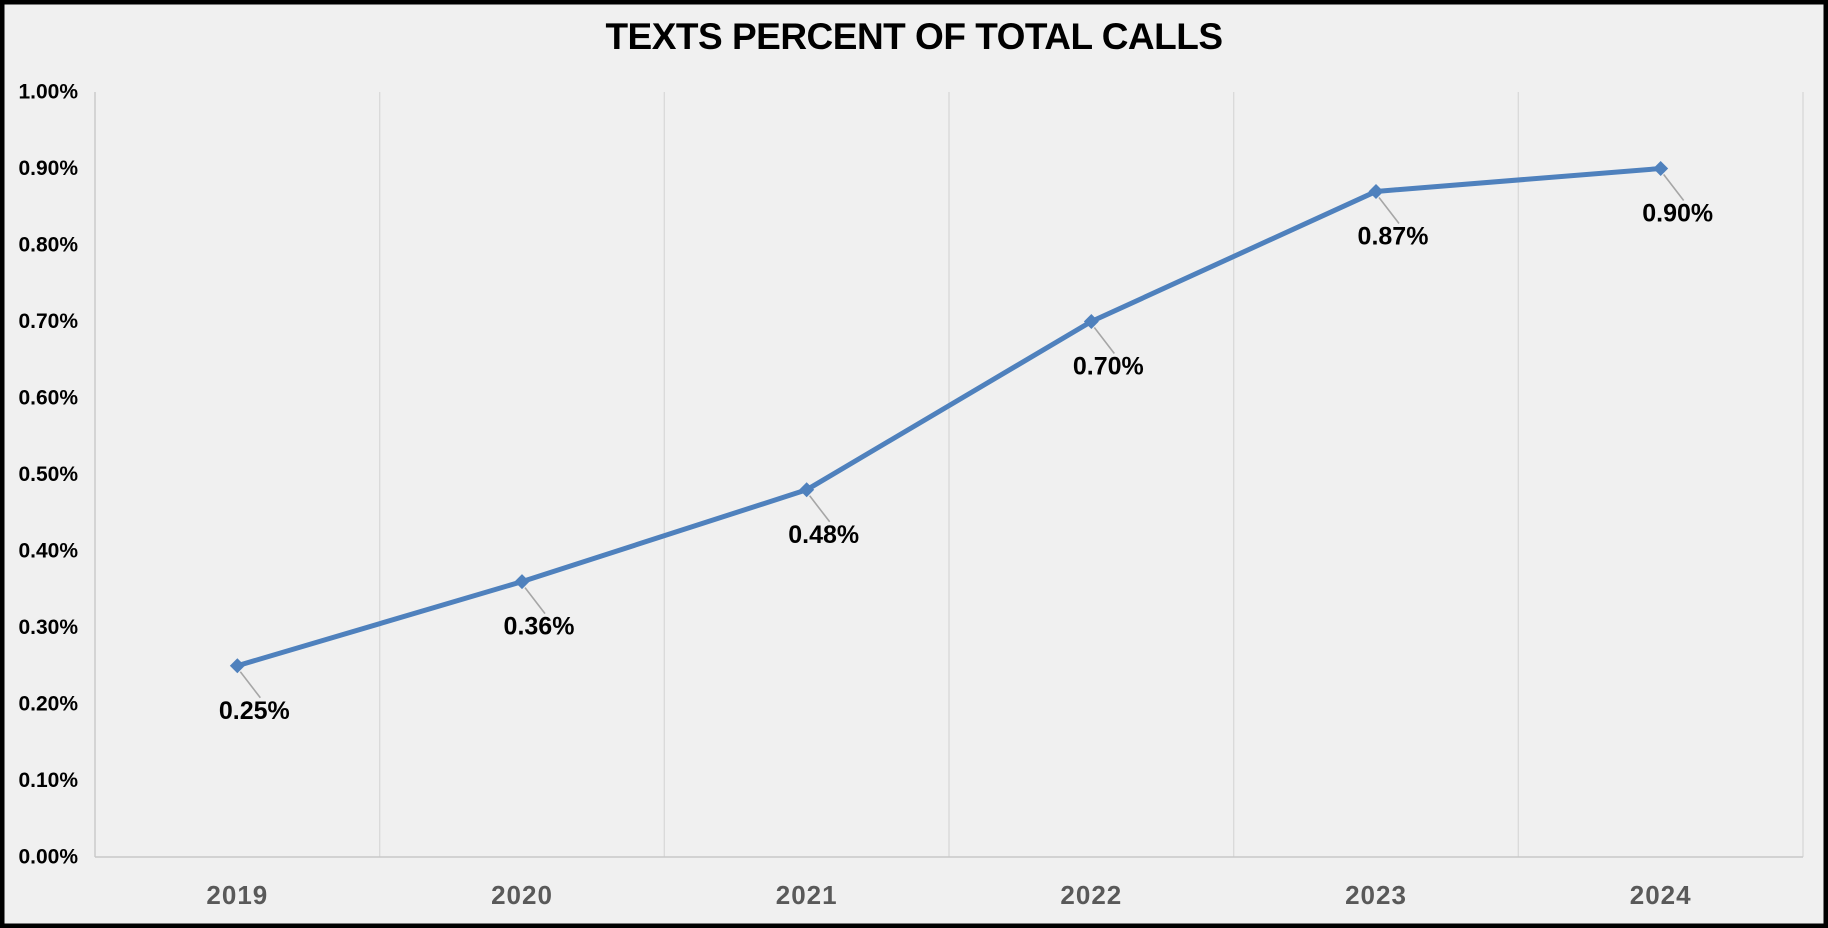 This screenshot has width=1828, height=928. Describe the element at coordinates (522, 895) in the screenshot. I see `x-axis-tick-label: 2020` at that location.